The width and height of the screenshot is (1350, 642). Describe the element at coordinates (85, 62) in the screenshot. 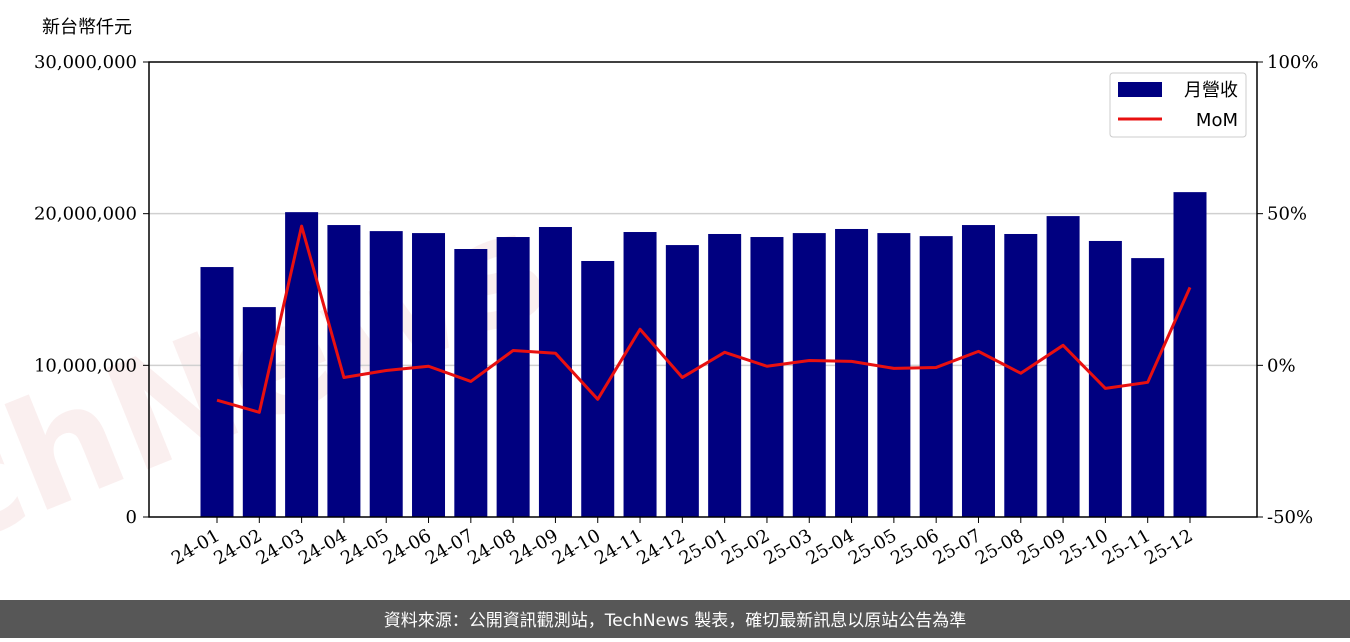

I see `y-tick-label: 30,000,000` at that location.